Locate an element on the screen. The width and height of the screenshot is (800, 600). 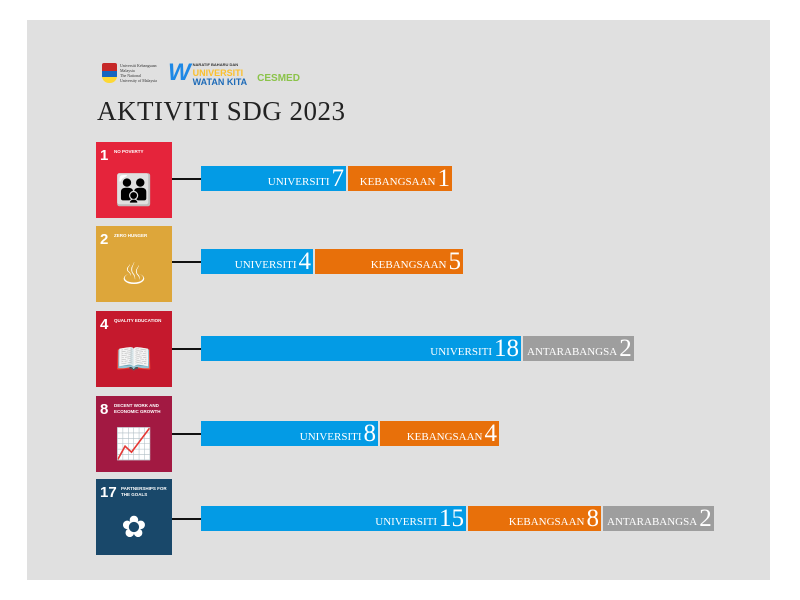
stacked-bar-sdg-17: UNIVERSITI 15 KEBANGSAAN 8 ANTARABANGSA 2 is located at coordinates (457, 518).